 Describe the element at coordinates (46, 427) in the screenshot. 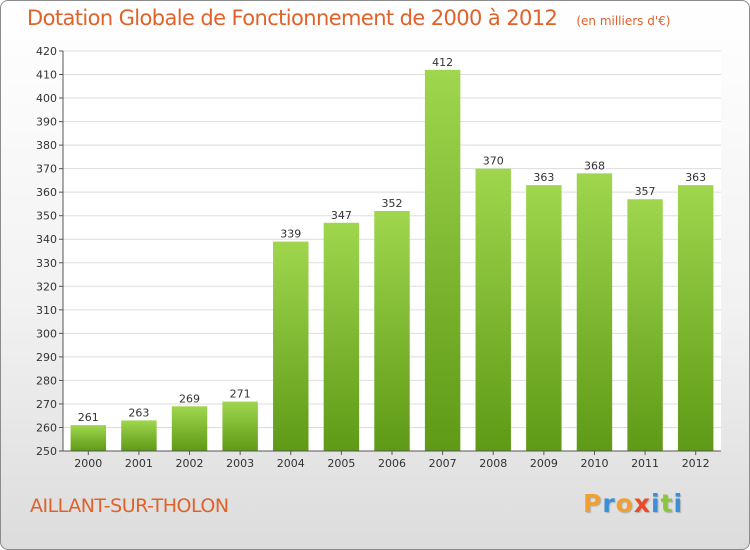

I see `y-tick-label: 260` at that location.